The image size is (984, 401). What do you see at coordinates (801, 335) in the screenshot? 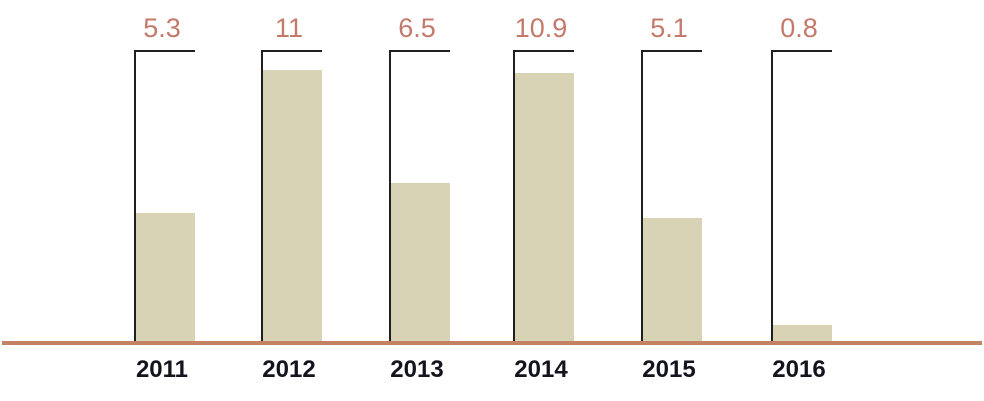
I see `bar-2016` at bounding box center [801, 335].